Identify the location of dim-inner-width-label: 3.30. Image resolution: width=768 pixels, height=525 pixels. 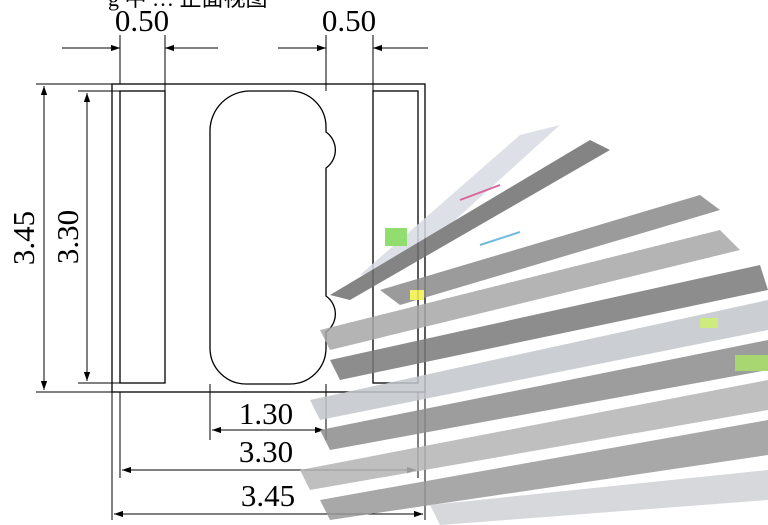
(266, 451).